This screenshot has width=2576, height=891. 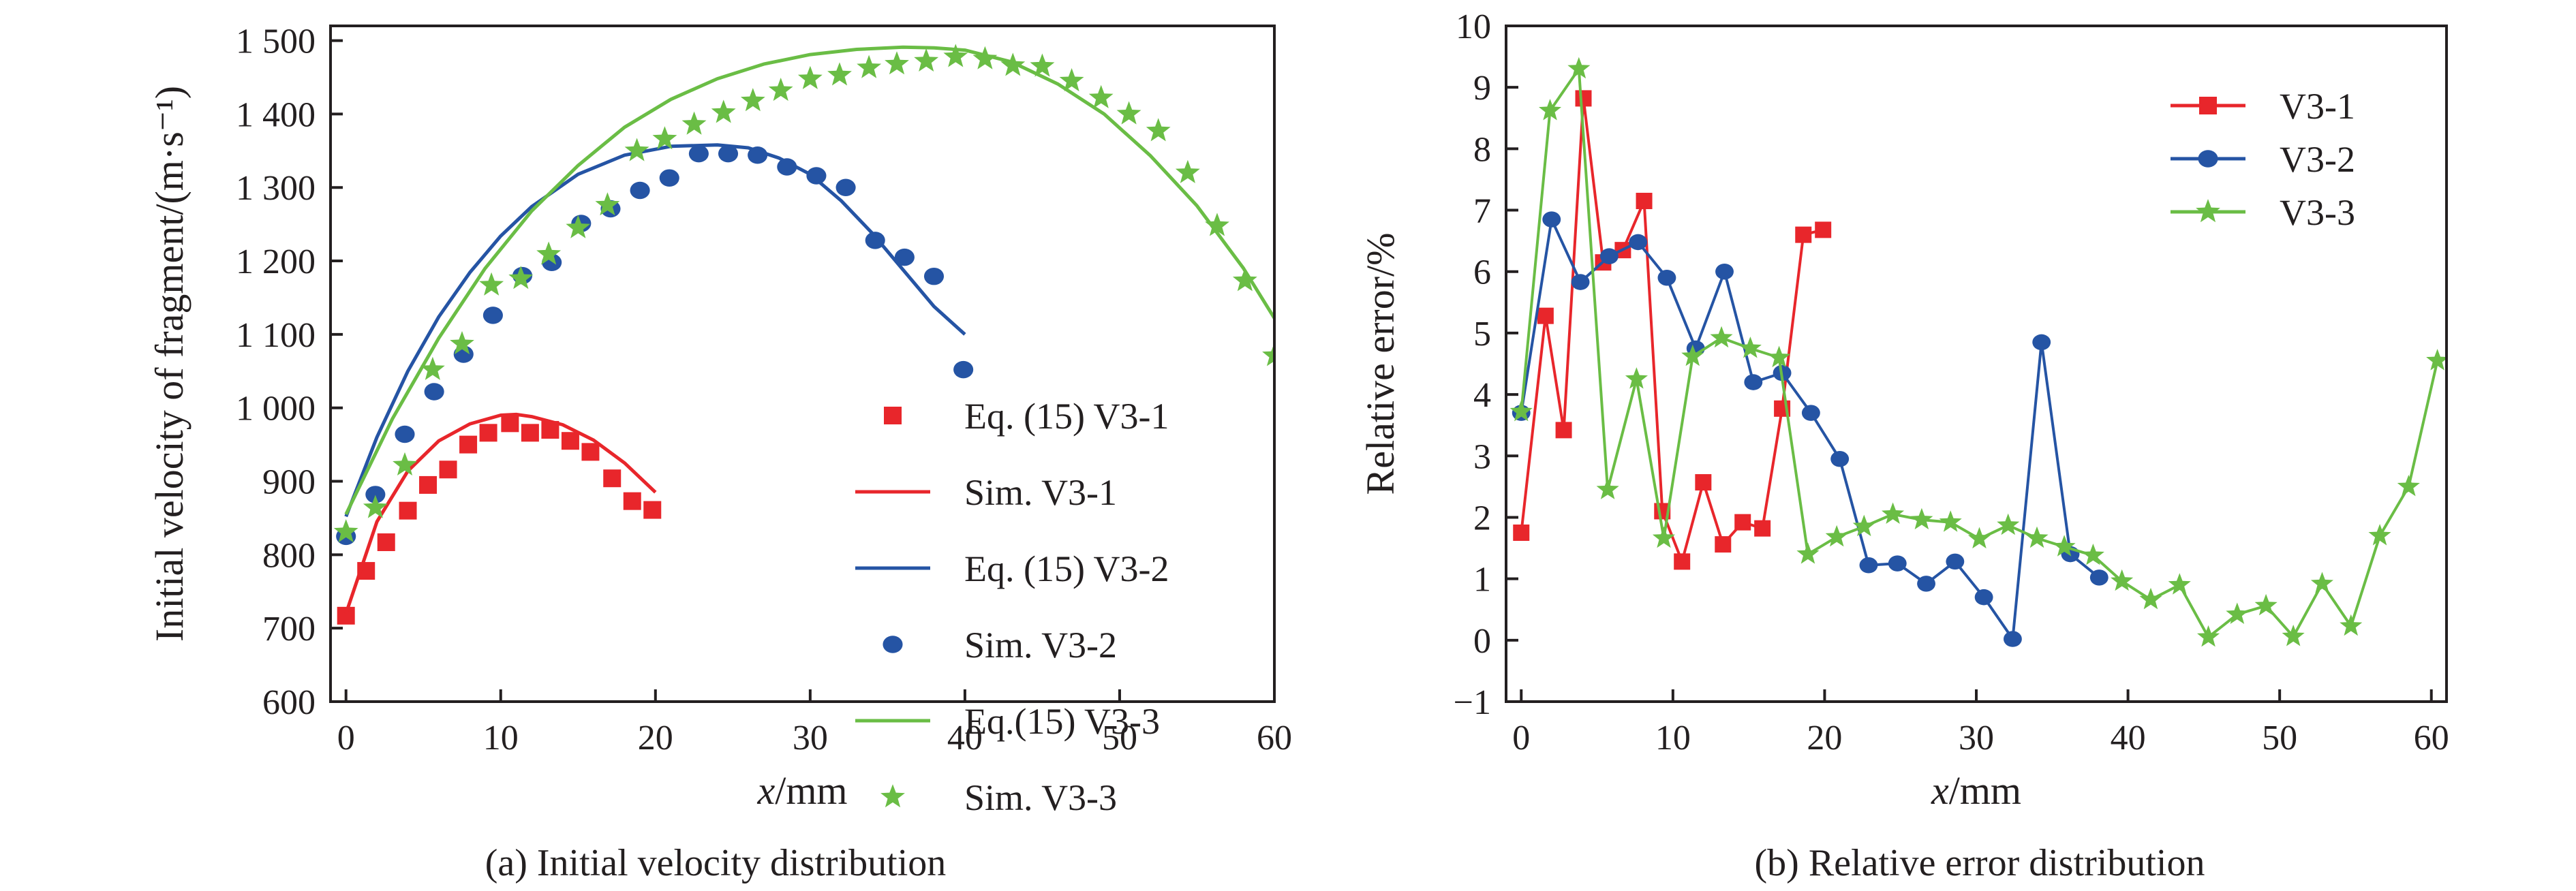 What do you see at coordinates (2317, 159) in the screenshot?
I see `panel-b-legend-label: V3-2` at bounding box center [2317, 159].